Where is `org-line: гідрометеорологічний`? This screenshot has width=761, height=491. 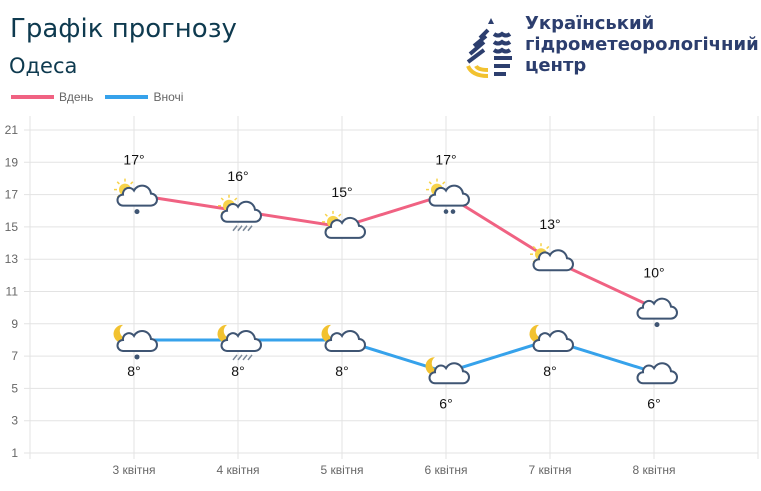
org-line: гідрометеорологічний is located at coordinates (642, 44).